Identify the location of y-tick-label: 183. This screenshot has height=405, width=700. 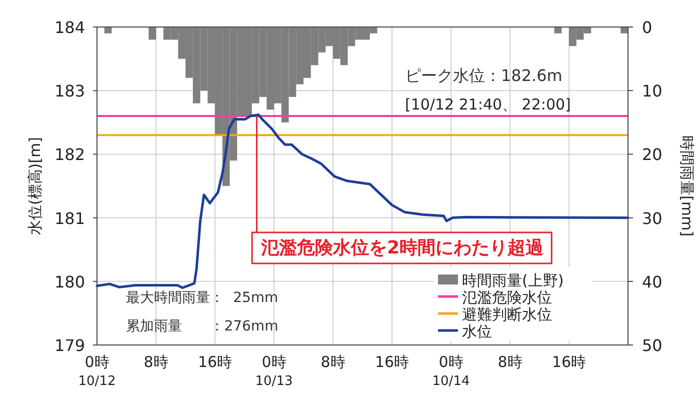
(69, 91).